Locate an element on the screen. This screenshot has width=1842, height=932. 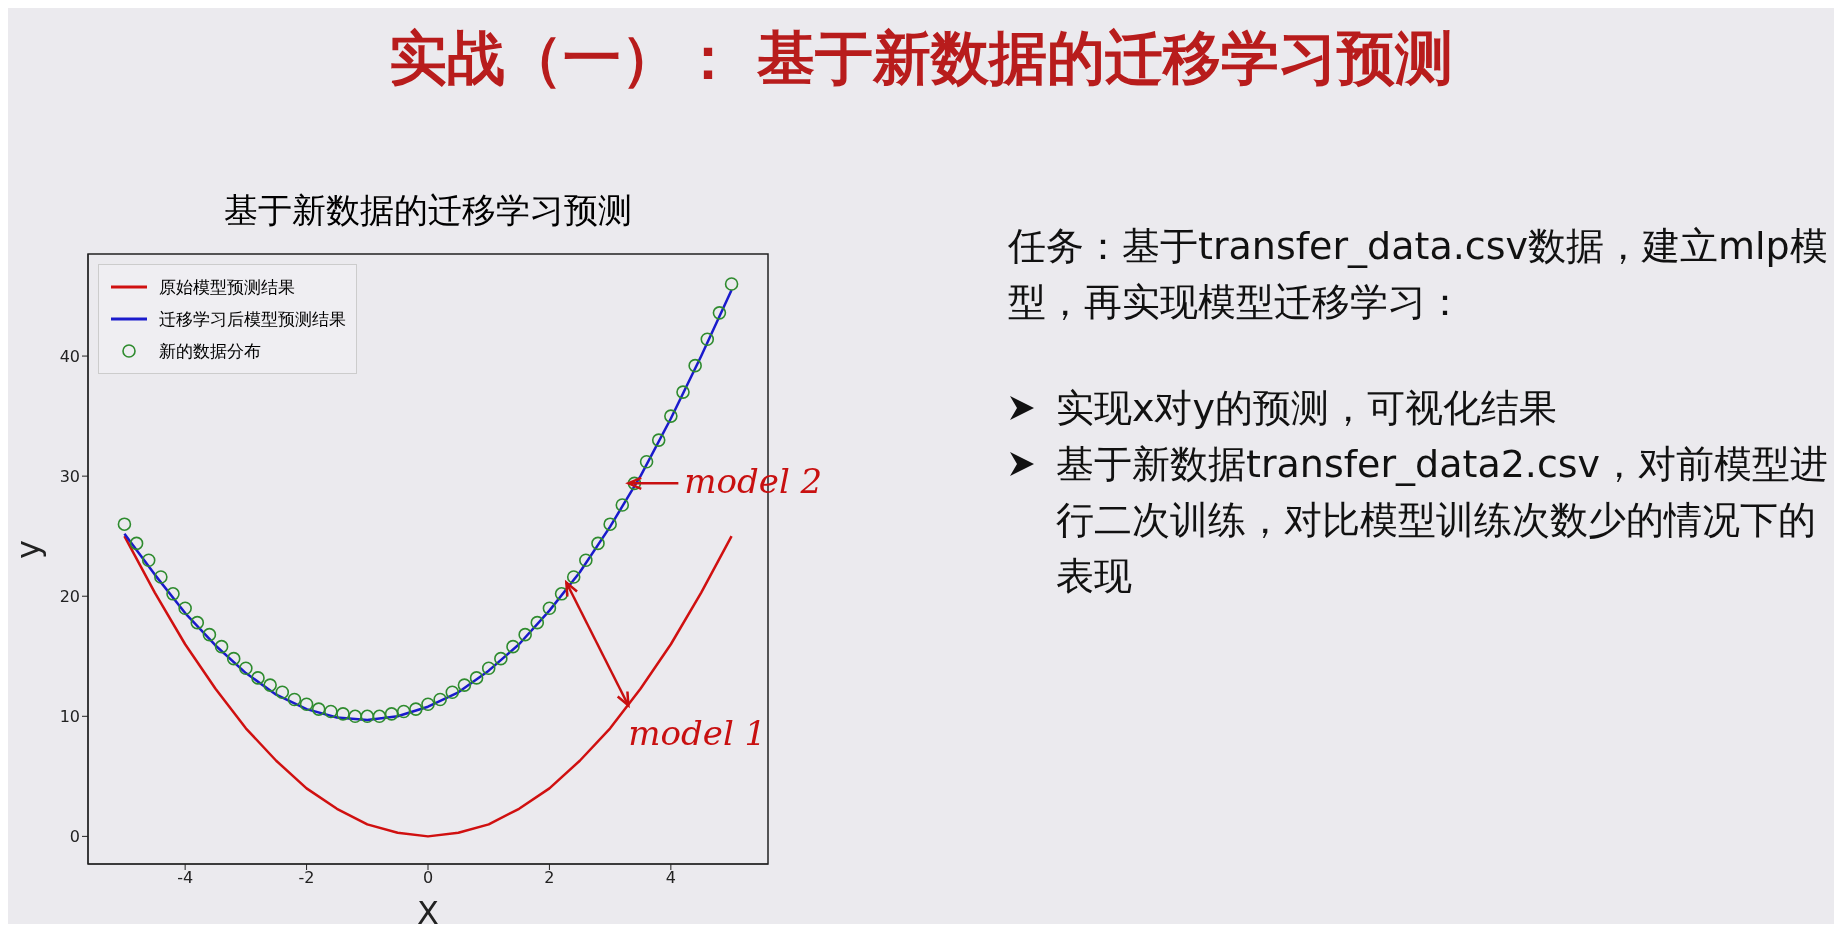
chart-title: 基于新数据的迁移学习预测 is located at coordinates (428, 210).